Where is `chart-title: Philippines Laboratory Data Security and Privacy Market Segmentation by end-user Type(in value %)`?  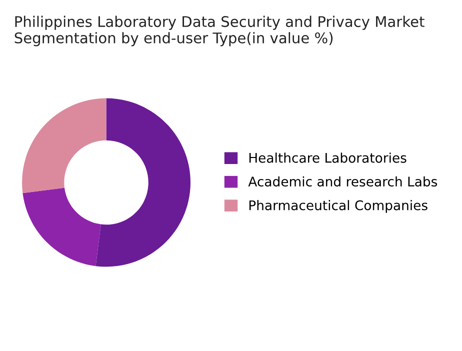 chart-title: Philippines Laboratory Data Security and Privacy Market Segmentation by end-user Type(in value %) is located at coordinates (219, 31).